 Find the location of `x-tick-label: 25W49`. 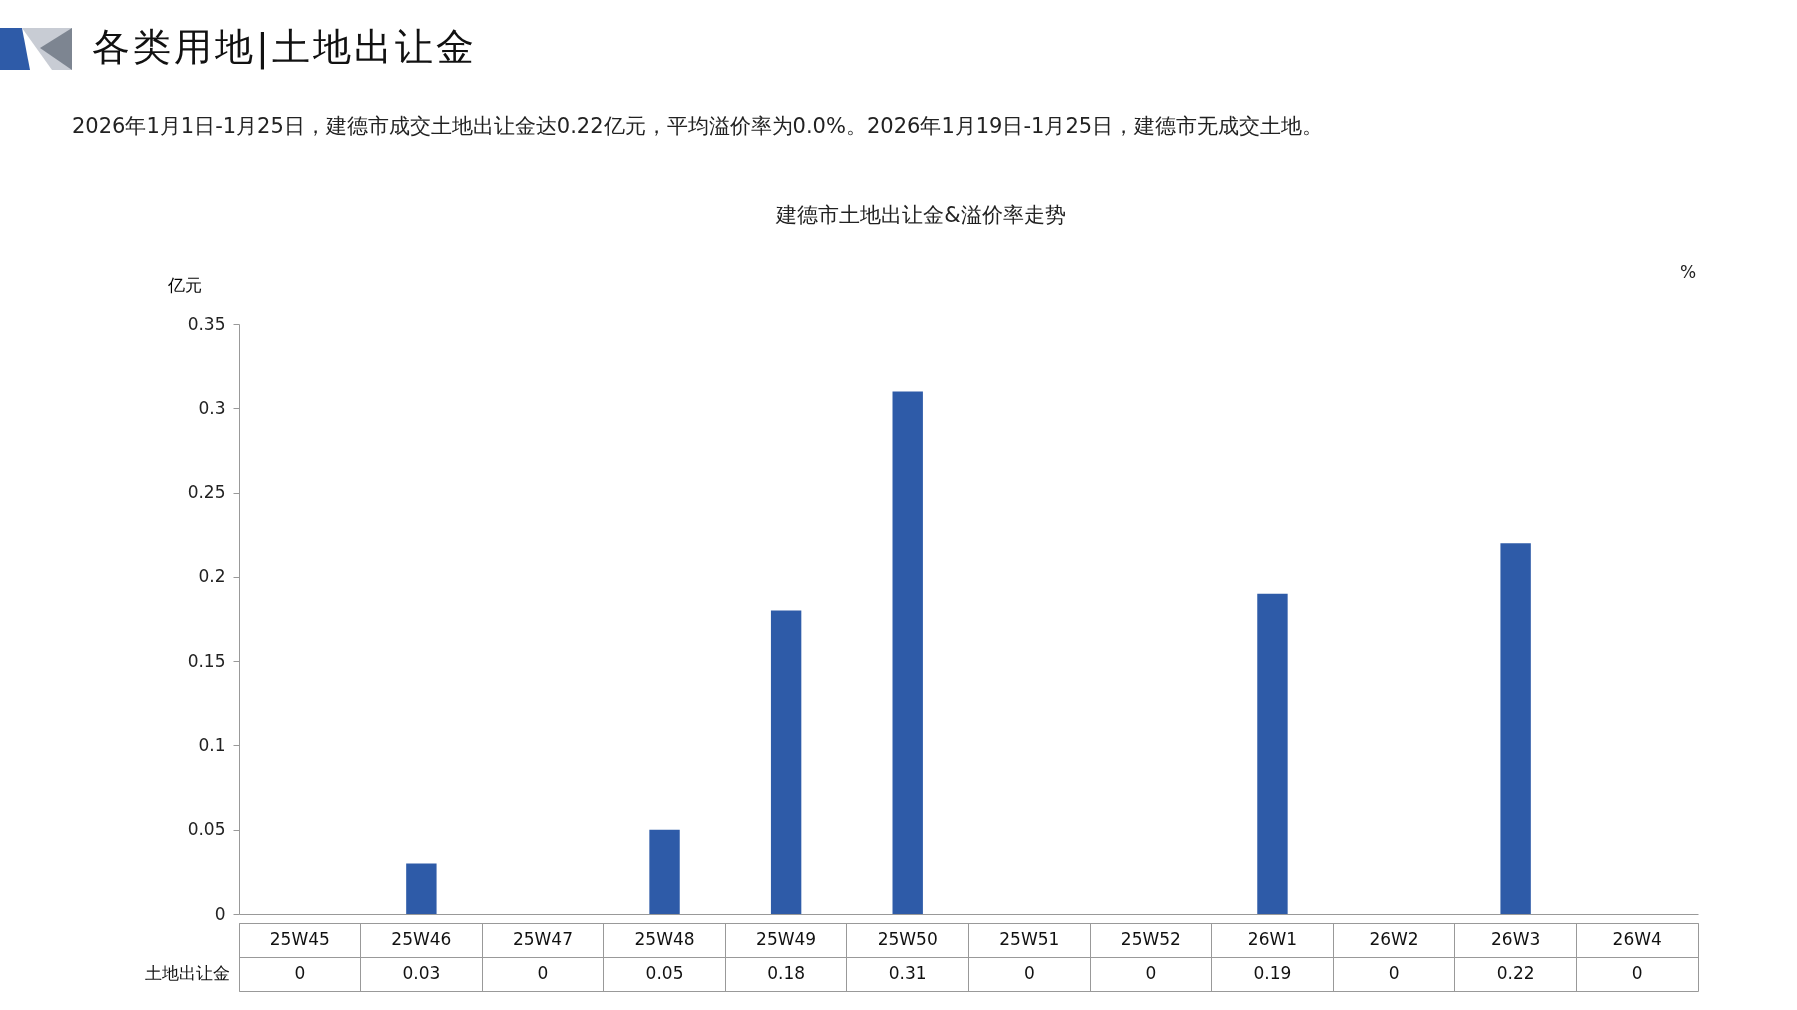

x-tick-label: 25W49 is located at coordinates (786, 939).